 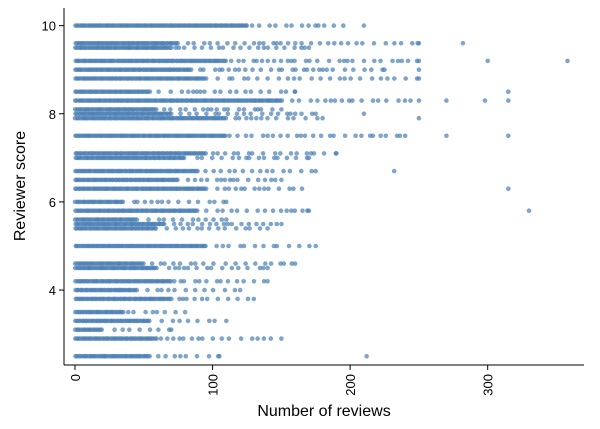 I want to click on x-axis-title: Number of reviews, so click(x=323, y=411).